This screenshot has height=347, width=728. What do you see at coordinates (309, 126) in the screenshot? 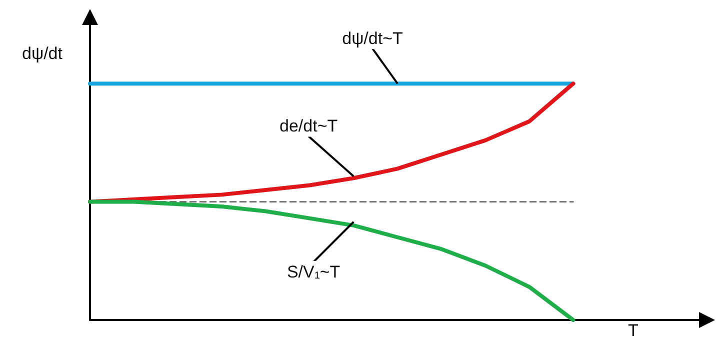
I see `annotation: de/dt~T` at bounding box center [309, 126].